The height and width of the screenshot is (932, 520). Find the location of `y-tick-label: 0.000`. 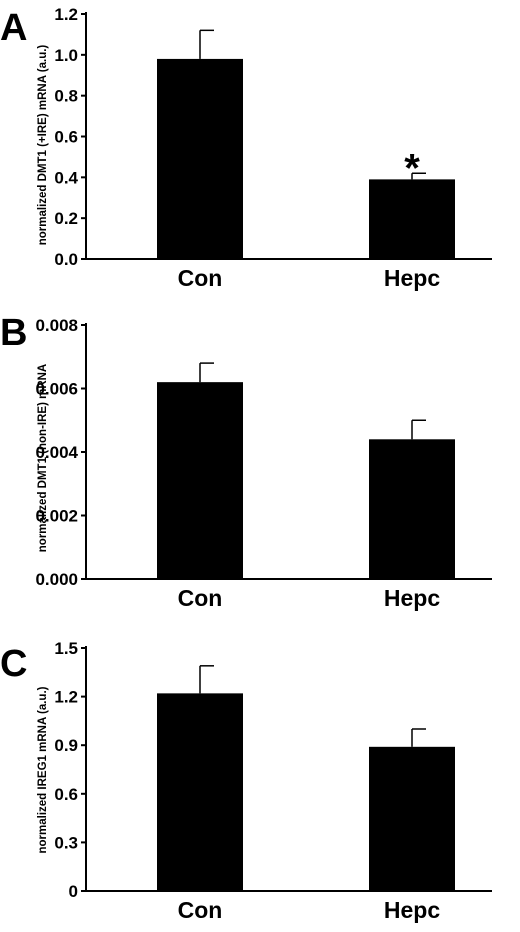

y-tick-label: 0.000 is located at coordinates (56, 579).